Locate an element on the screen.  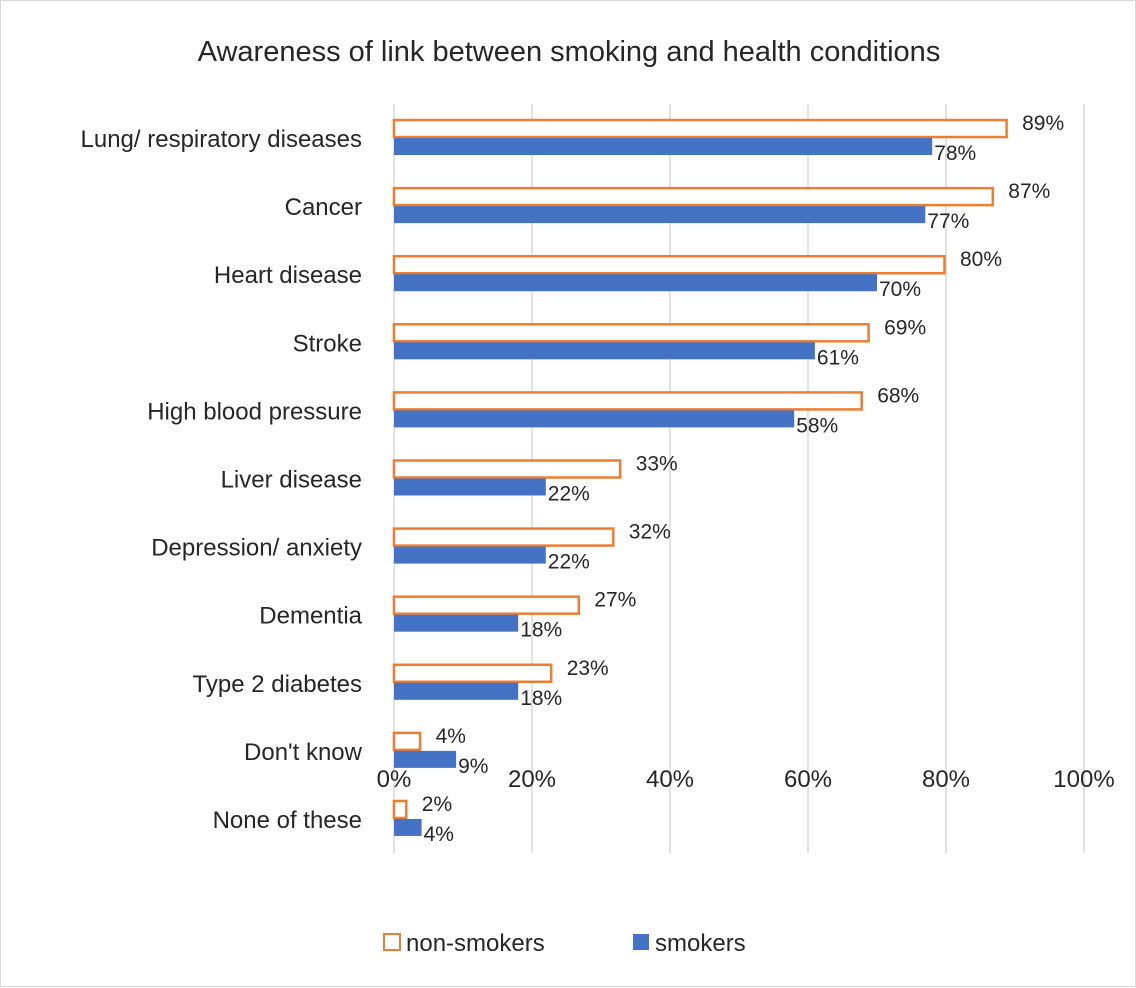
x-tick-label: 100% is located at coordinates (1083, 779).